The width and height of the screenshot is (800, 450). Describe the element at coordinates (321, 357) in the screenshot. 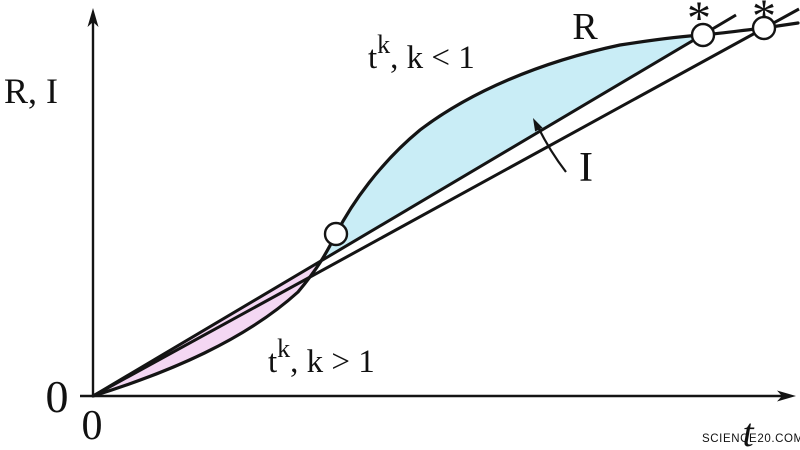

I see `curve-lower-label: tk, k > 1` at that location.